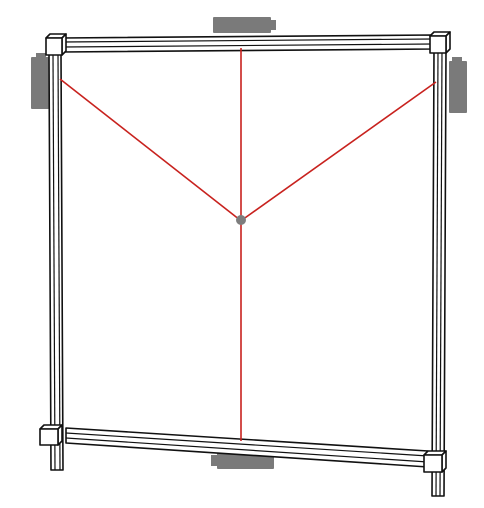 This screenshot has width=484, height=508. I want to click on corner-block-bottom-right, so click(435, 461).